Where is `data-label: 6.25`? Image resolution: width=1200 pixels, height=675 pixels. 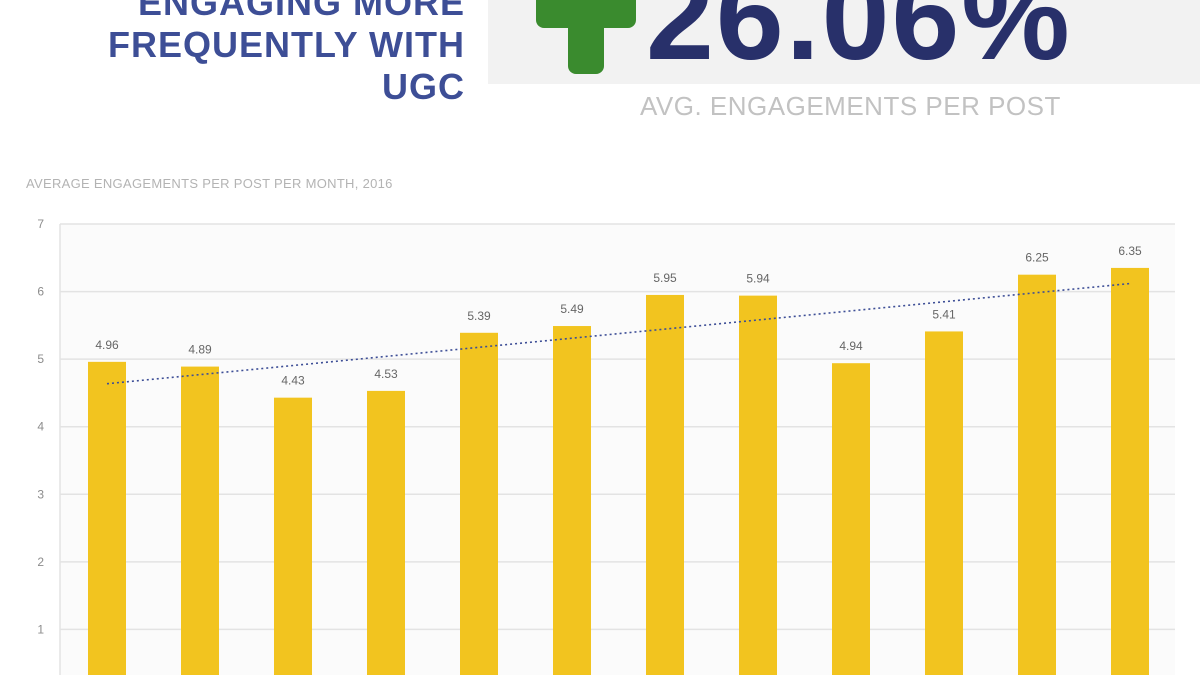 data-label: 6.25 is located at coordinates (1037, 258).